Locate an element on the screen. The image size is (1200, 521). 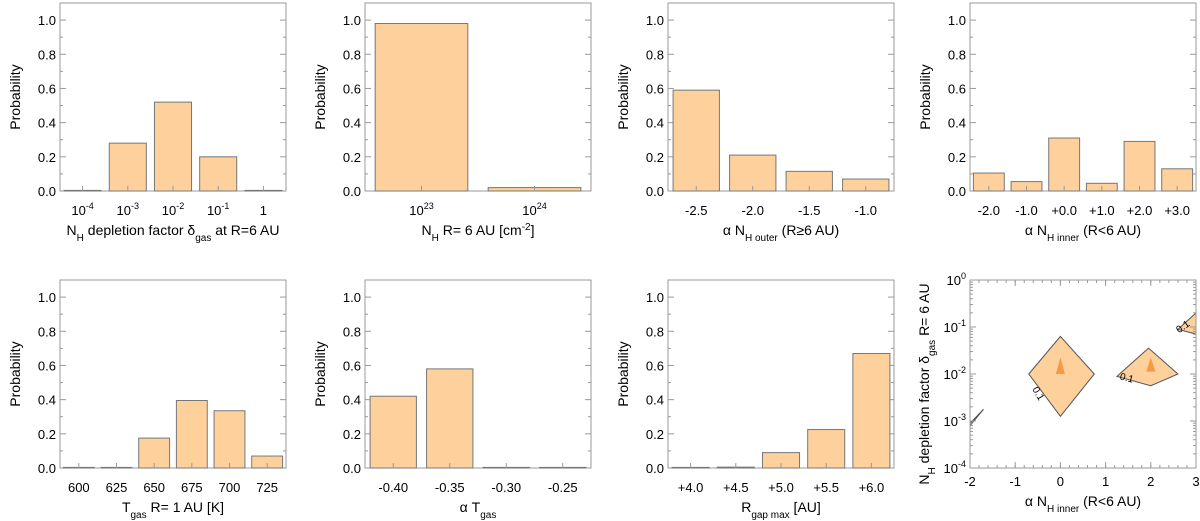
tick-label-base: +4.5 is located at coordinates (736, 487).